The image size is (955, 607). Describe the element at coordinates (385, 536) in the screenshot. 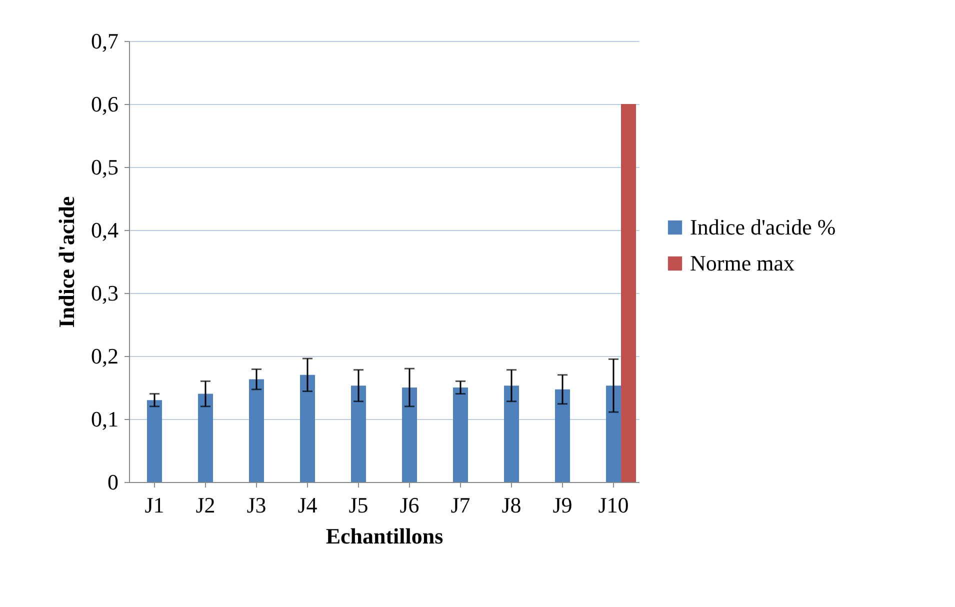

I see `x-axis-title: Echantillons` at that location.